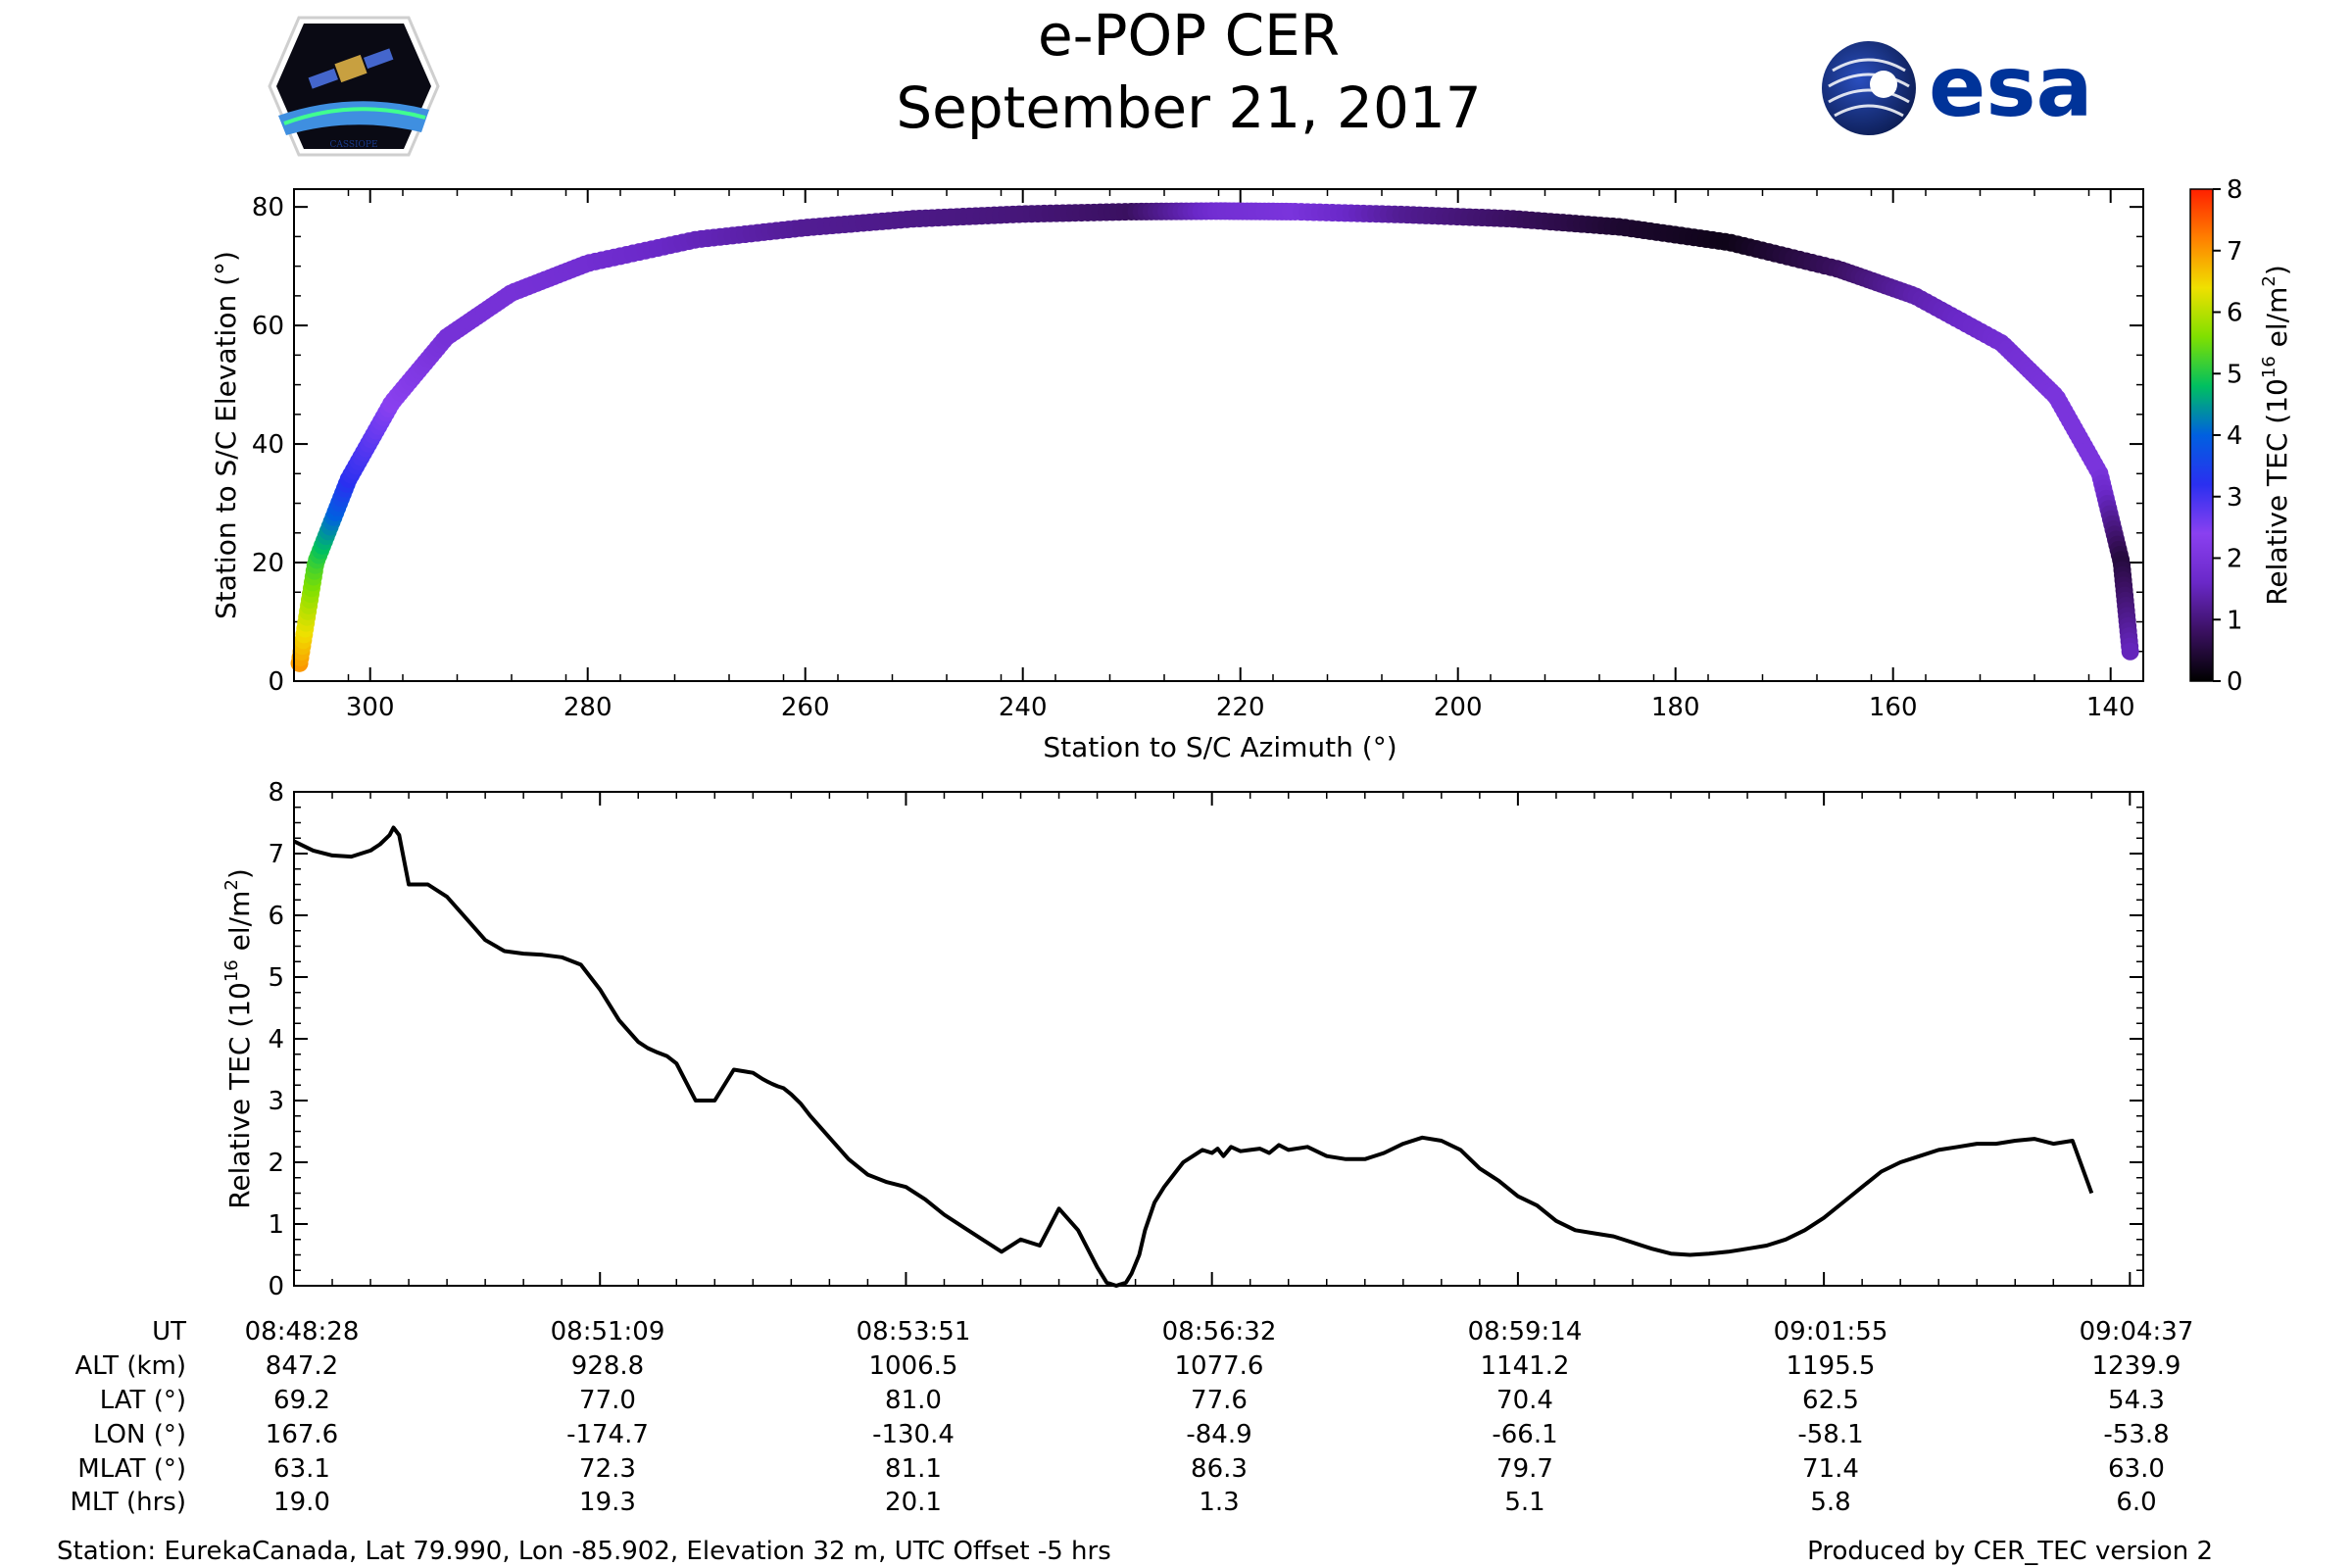 The height and width of the screenshot is (1568, 2352). I want to click on table-cell: 08:53:51, so click(914, 1332).